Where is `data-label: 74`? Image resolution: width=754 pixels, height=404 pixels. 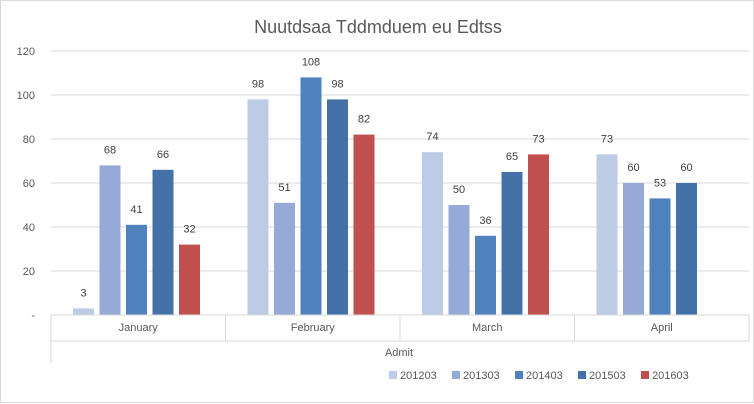
data-label: 74 is located at coordinates (432, 137).